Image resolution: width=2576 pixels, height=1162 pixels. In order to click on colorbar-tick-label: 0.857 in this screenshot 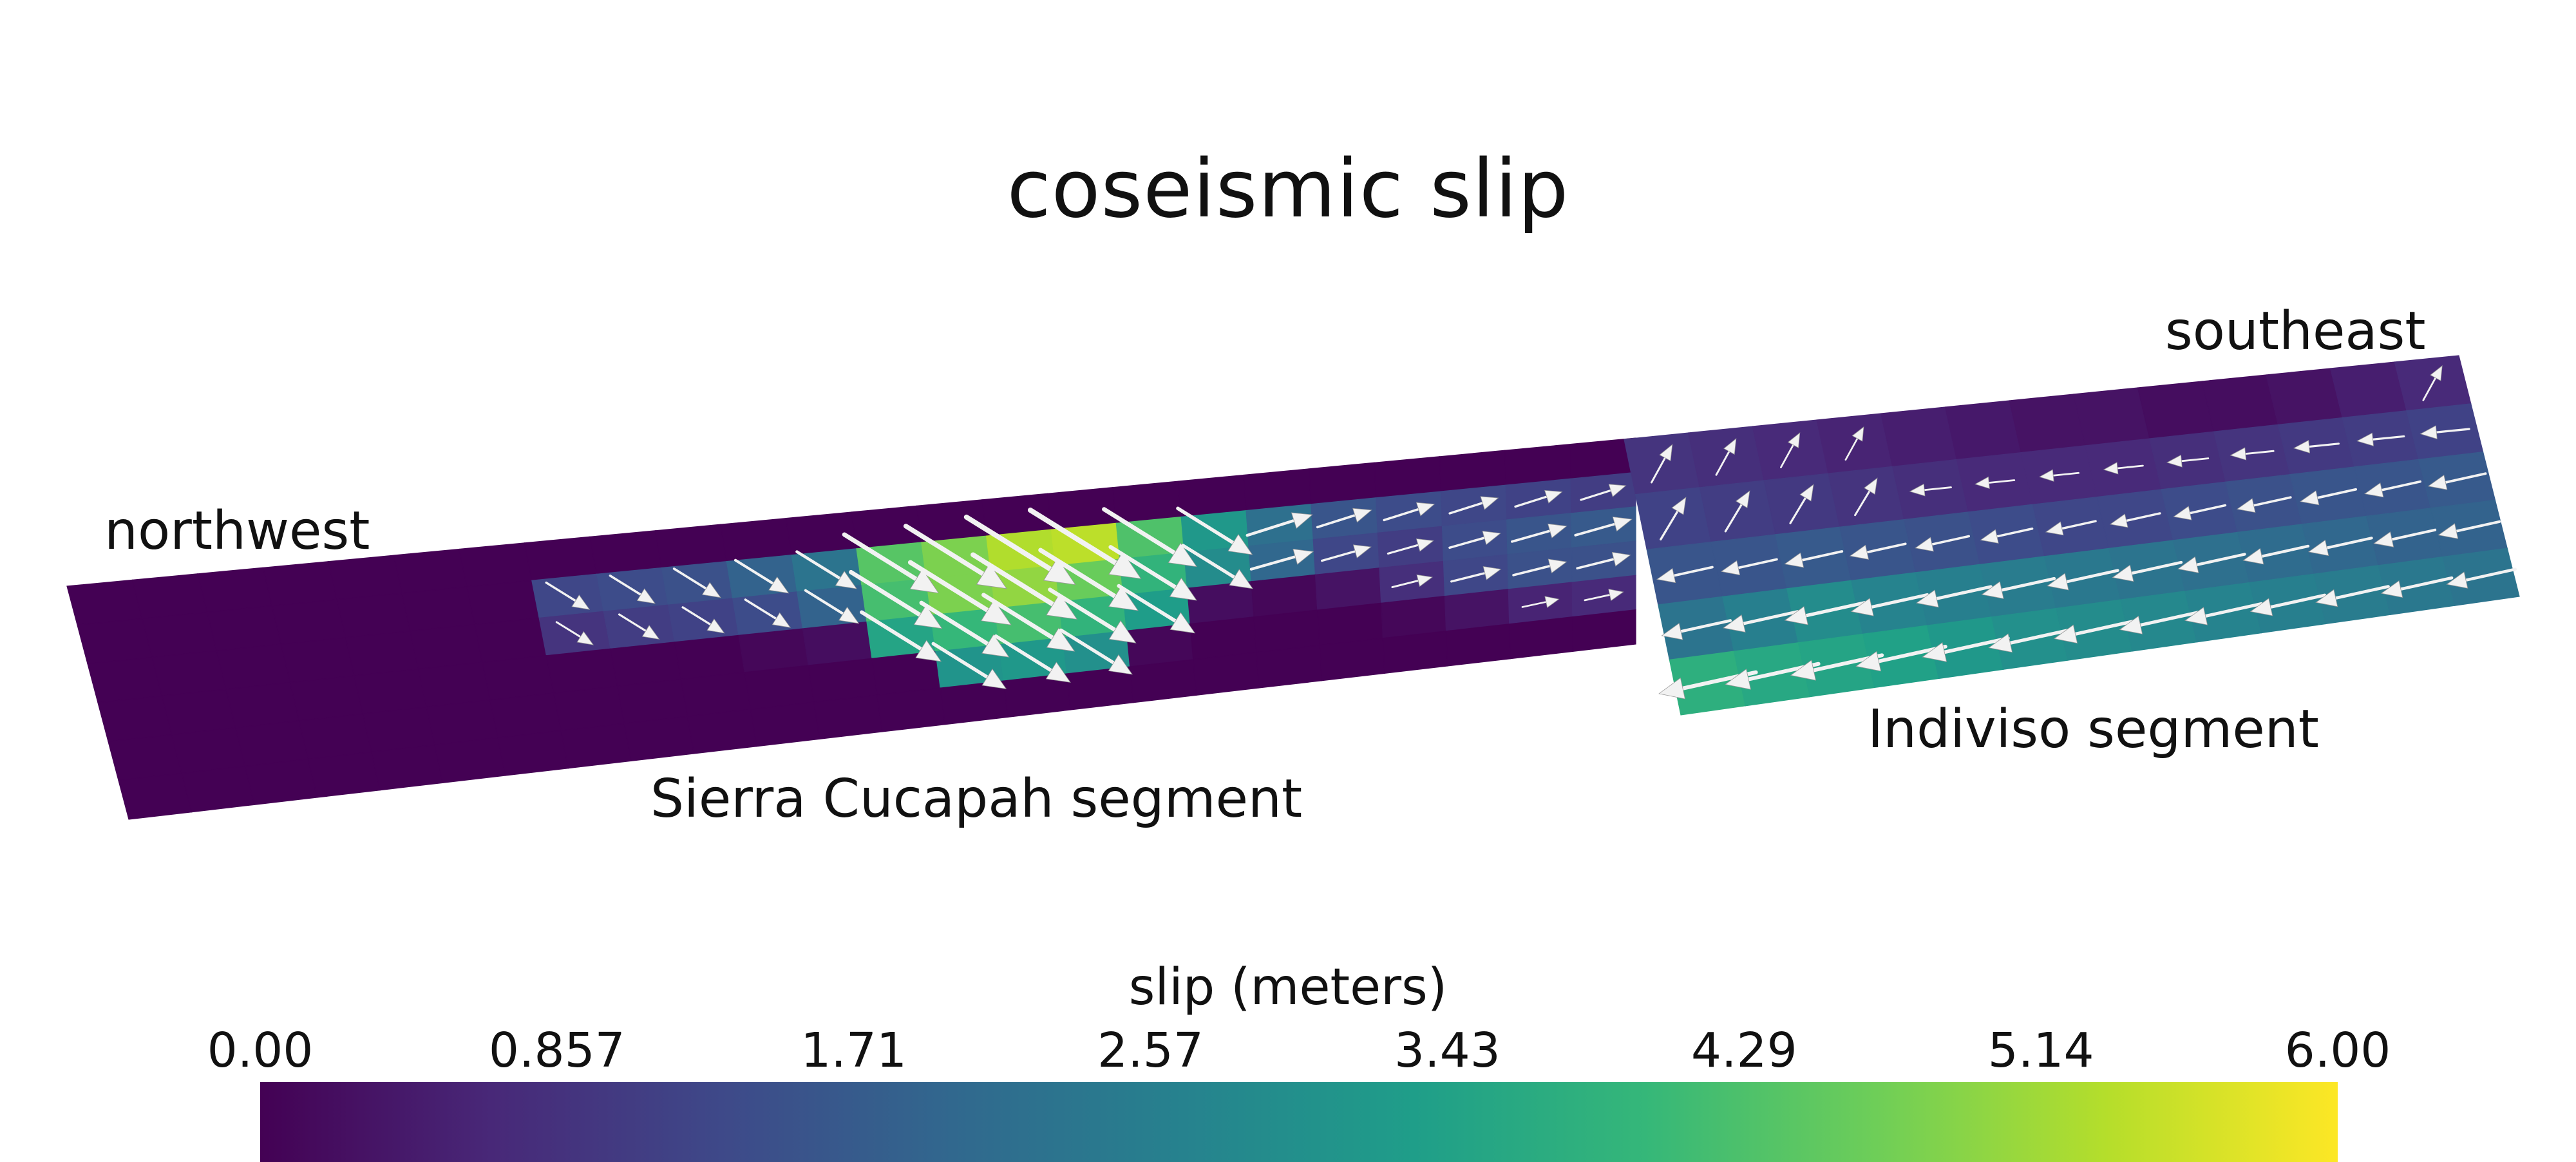, I will do `click(556, 1050)`.